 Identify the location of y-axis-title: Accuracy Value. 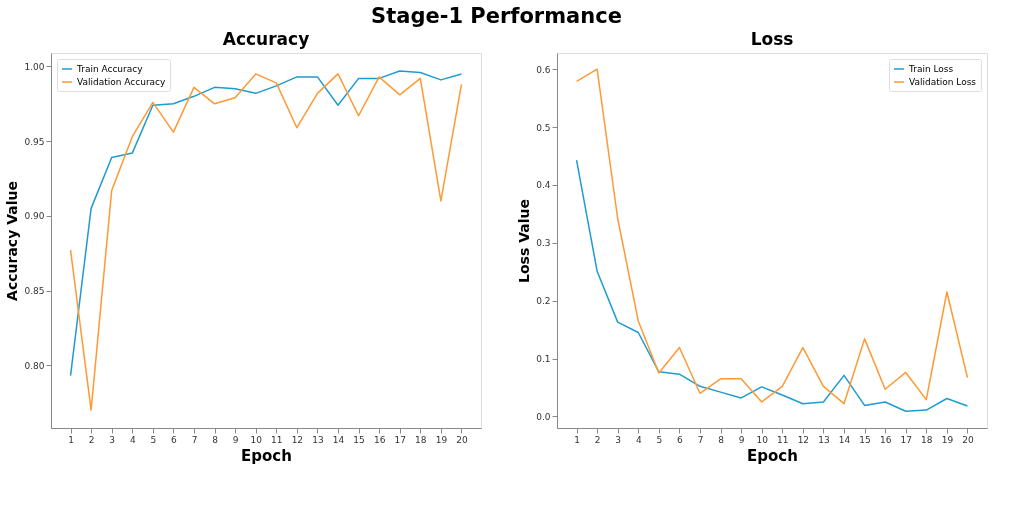
(12, 241).